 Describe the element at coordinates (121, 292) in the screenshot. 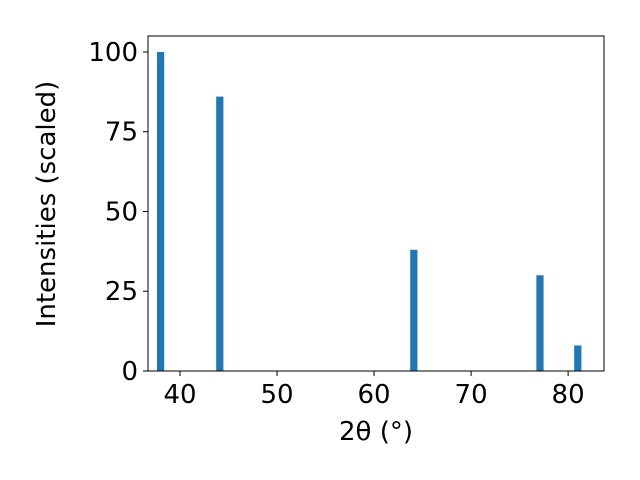

I see `y-tick-label: 25` at that location.